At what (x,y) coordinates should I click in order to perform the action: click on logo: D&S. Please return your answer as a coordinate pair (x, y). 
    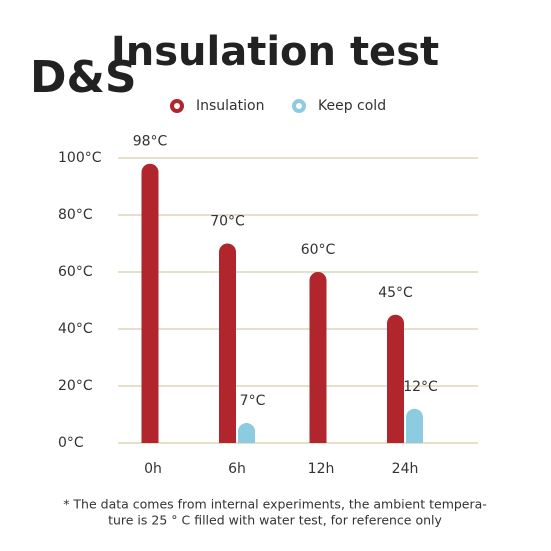
    Looking at the image, I should click on (83, 77).